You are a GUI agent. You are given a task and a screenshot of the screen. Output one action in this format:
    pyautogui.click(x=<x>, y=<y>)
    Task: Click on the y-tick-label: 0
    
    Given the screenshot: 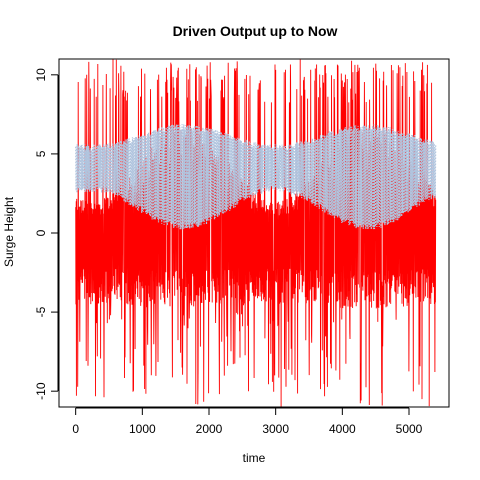 What is the action you would take?
    pyautogui.click(x=41, y=232)
    